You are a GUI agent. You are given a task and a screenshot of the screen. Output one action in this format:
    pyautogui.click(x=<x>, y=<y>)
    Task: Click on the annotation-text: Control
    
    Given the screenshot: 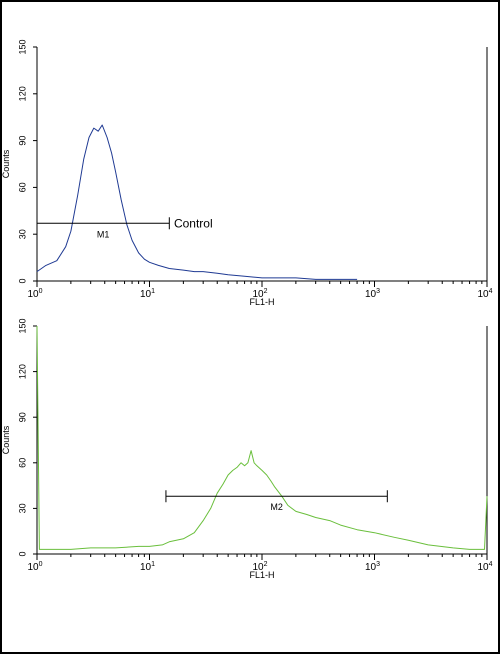 What is the action you would take?
    pyautogui.click(x=193, y=223)
    